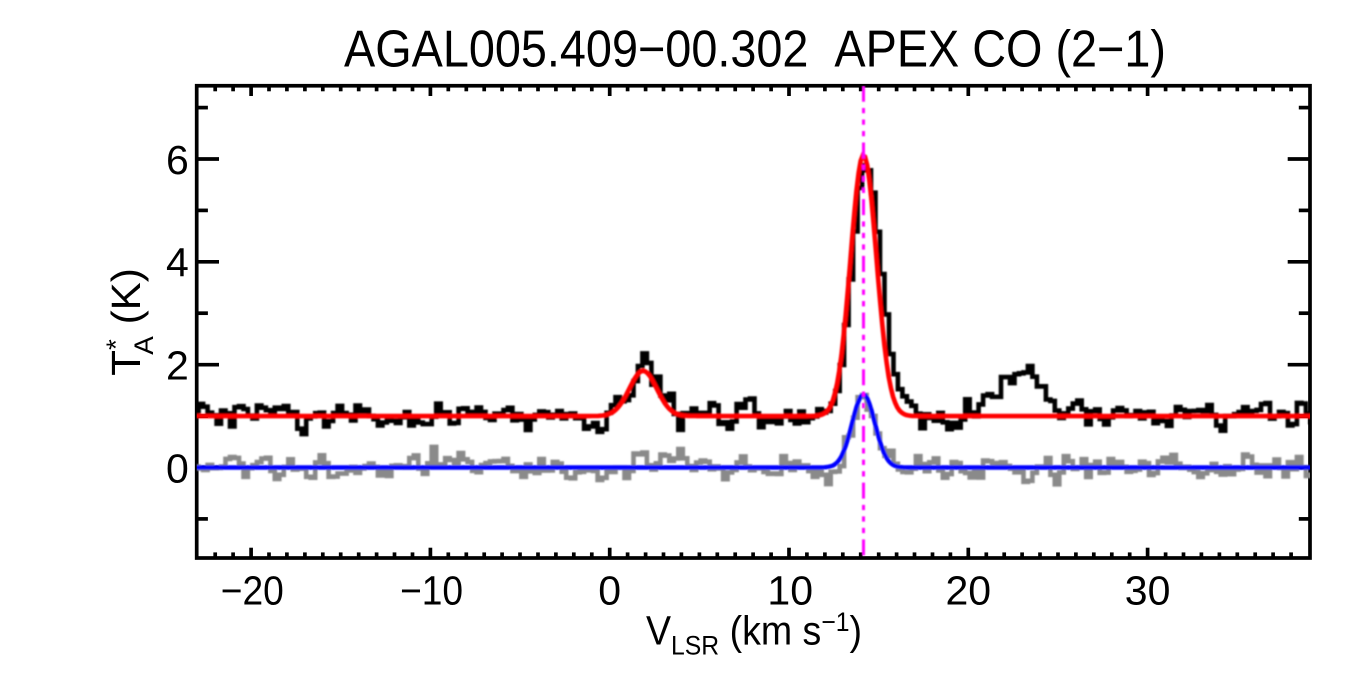 This screenshot has height=680, width=1350. Describe the element at coordinates (754, 634) in the screenshot. I see `svg-text: VLSR (km s−1)` at that location.